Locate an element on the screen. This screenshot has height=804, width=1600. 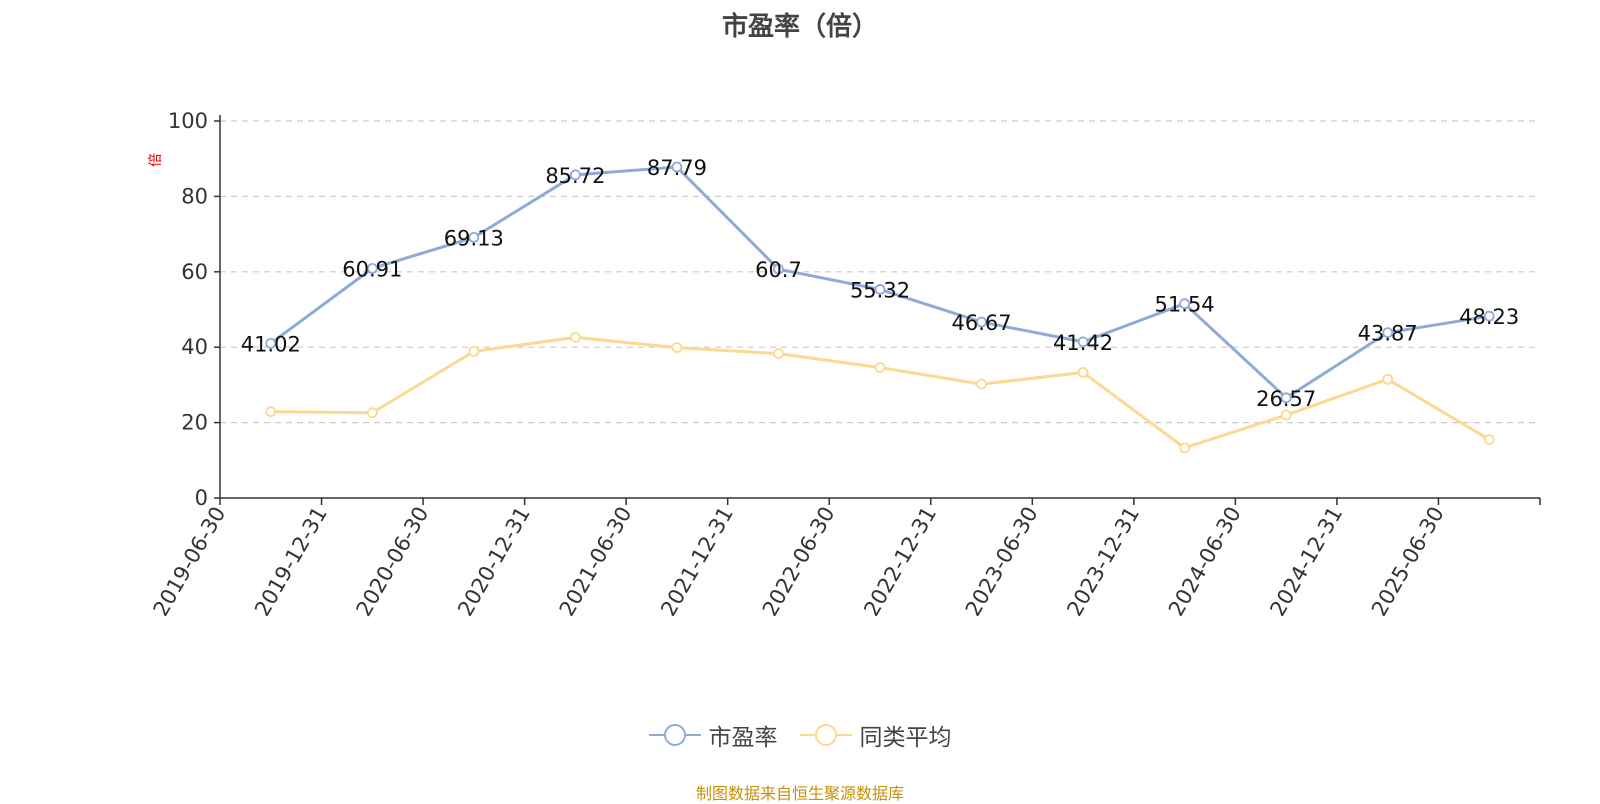
x-tick-label-2025-06-30: 2025-06-30 is located at coordinates (1408, 562).